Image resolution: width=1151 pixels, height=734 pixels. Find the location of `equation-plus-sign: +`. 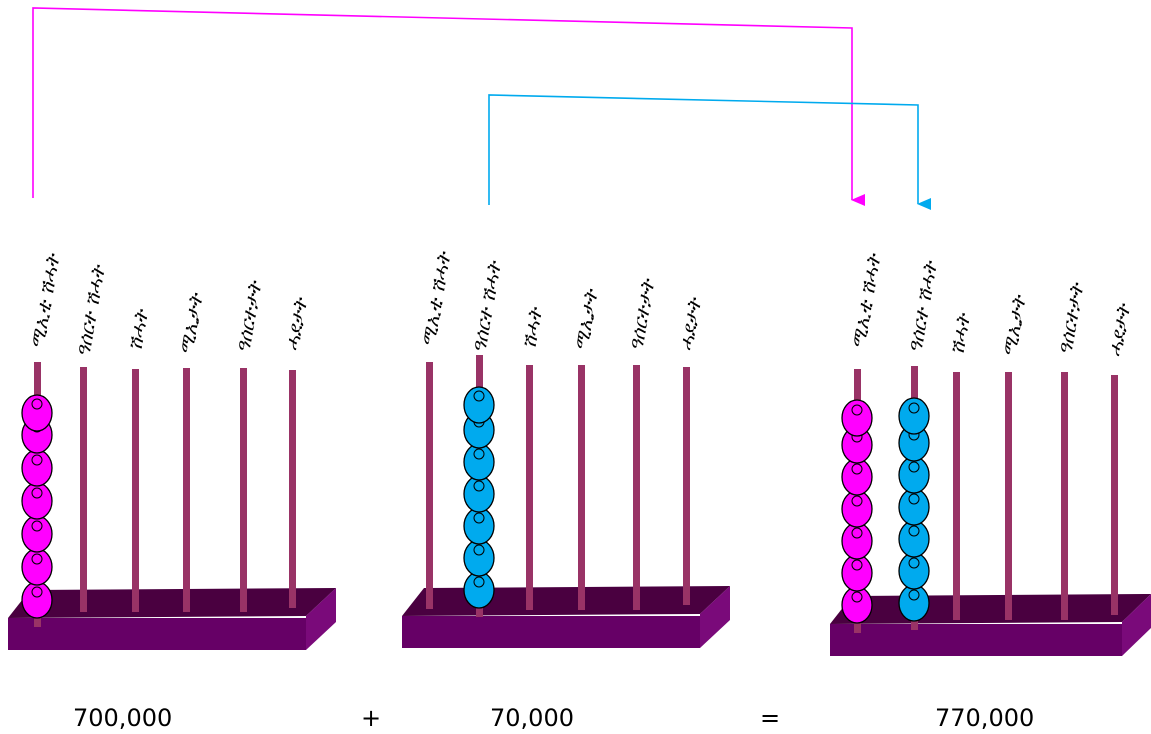

equation-plus-sign: + is located at coordinates (371, 718).